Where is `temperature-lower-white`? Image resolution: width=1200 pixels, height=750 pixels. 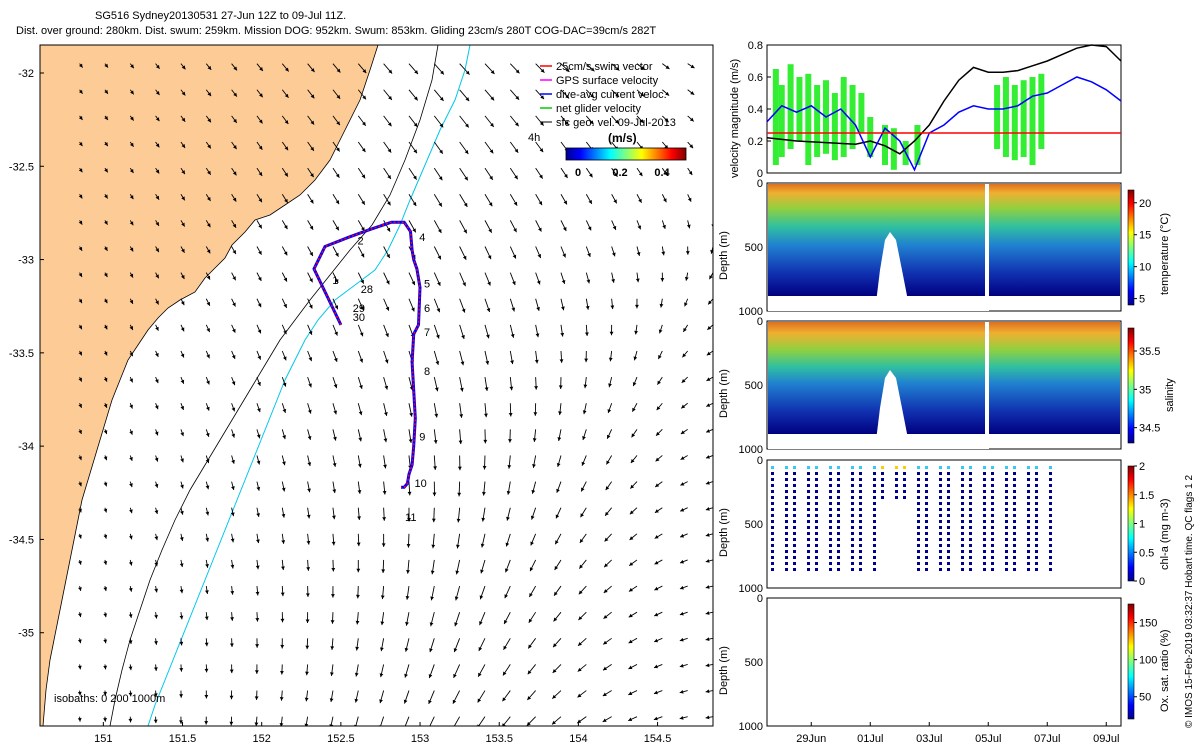
temperature-lower-white is located at coordinates (876, 303).